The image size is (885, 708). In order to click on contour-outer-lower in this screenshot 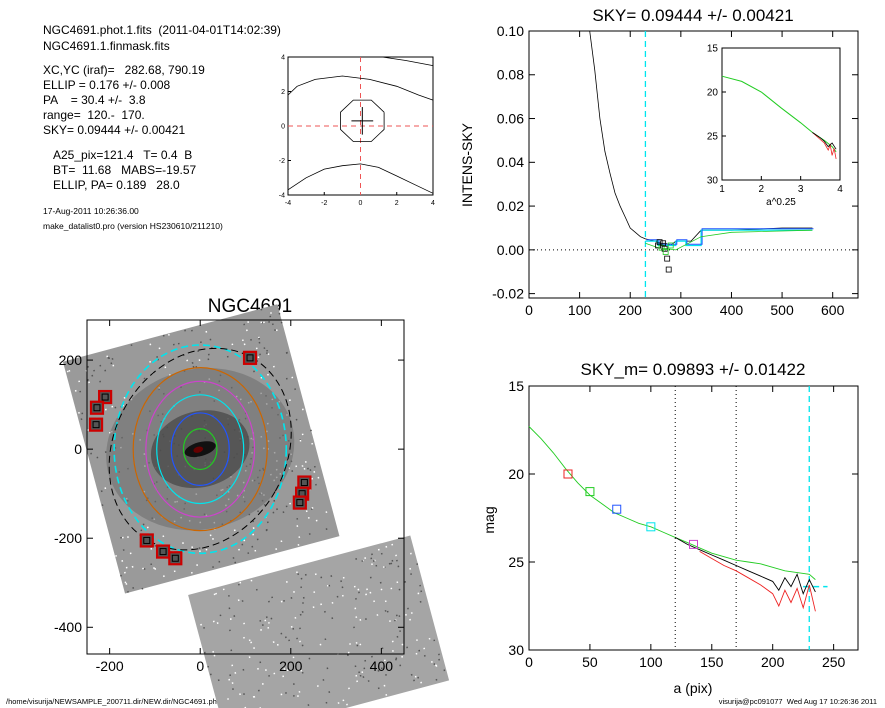, I will do `click(360, 178)`.